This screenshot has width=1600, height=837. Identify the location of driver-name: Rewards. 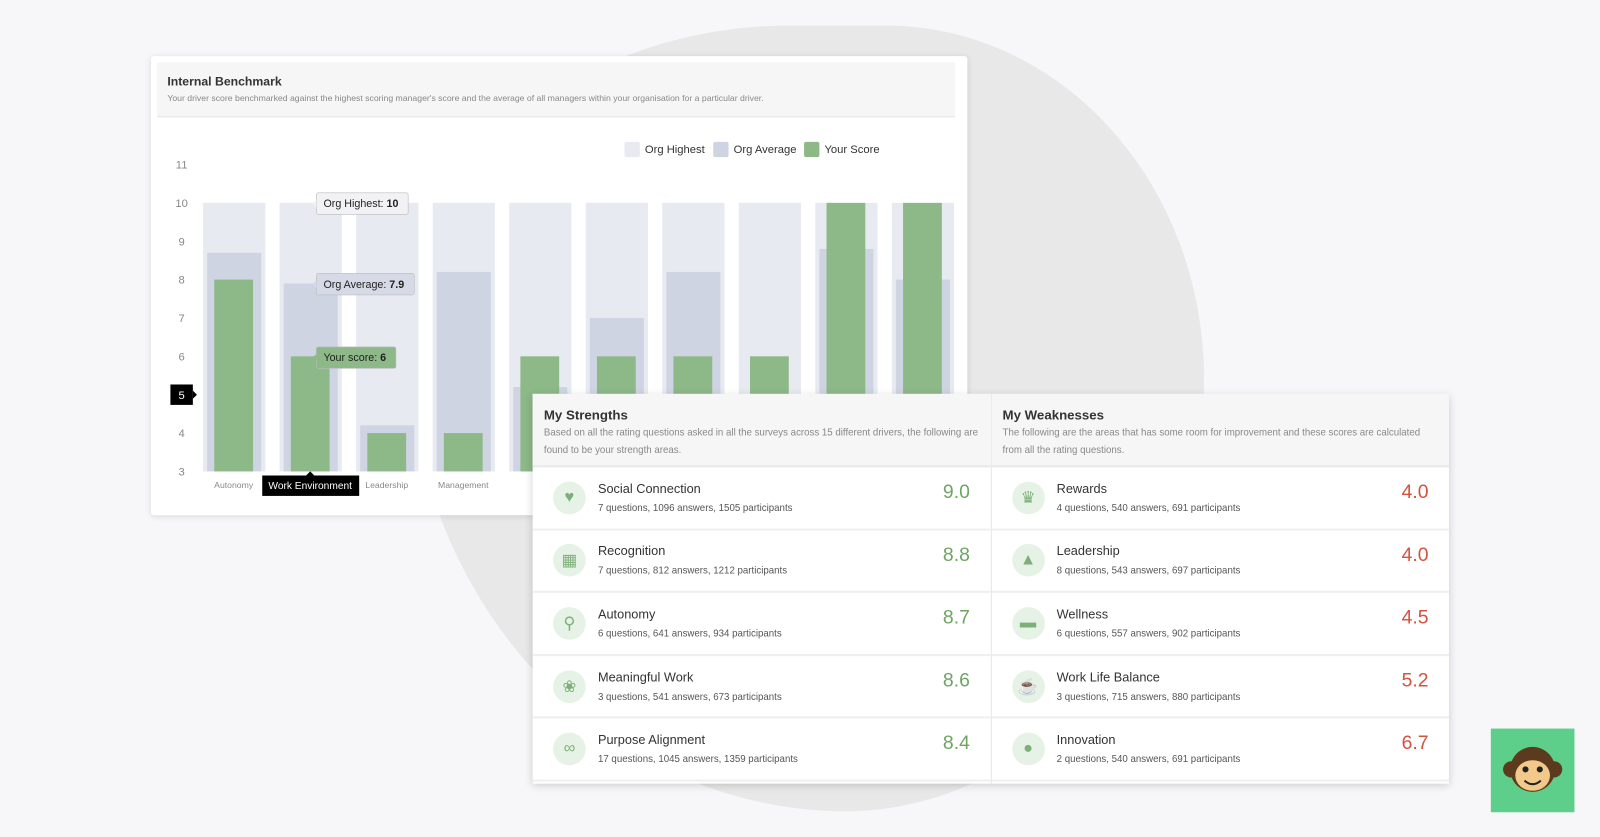
(1081, 488).